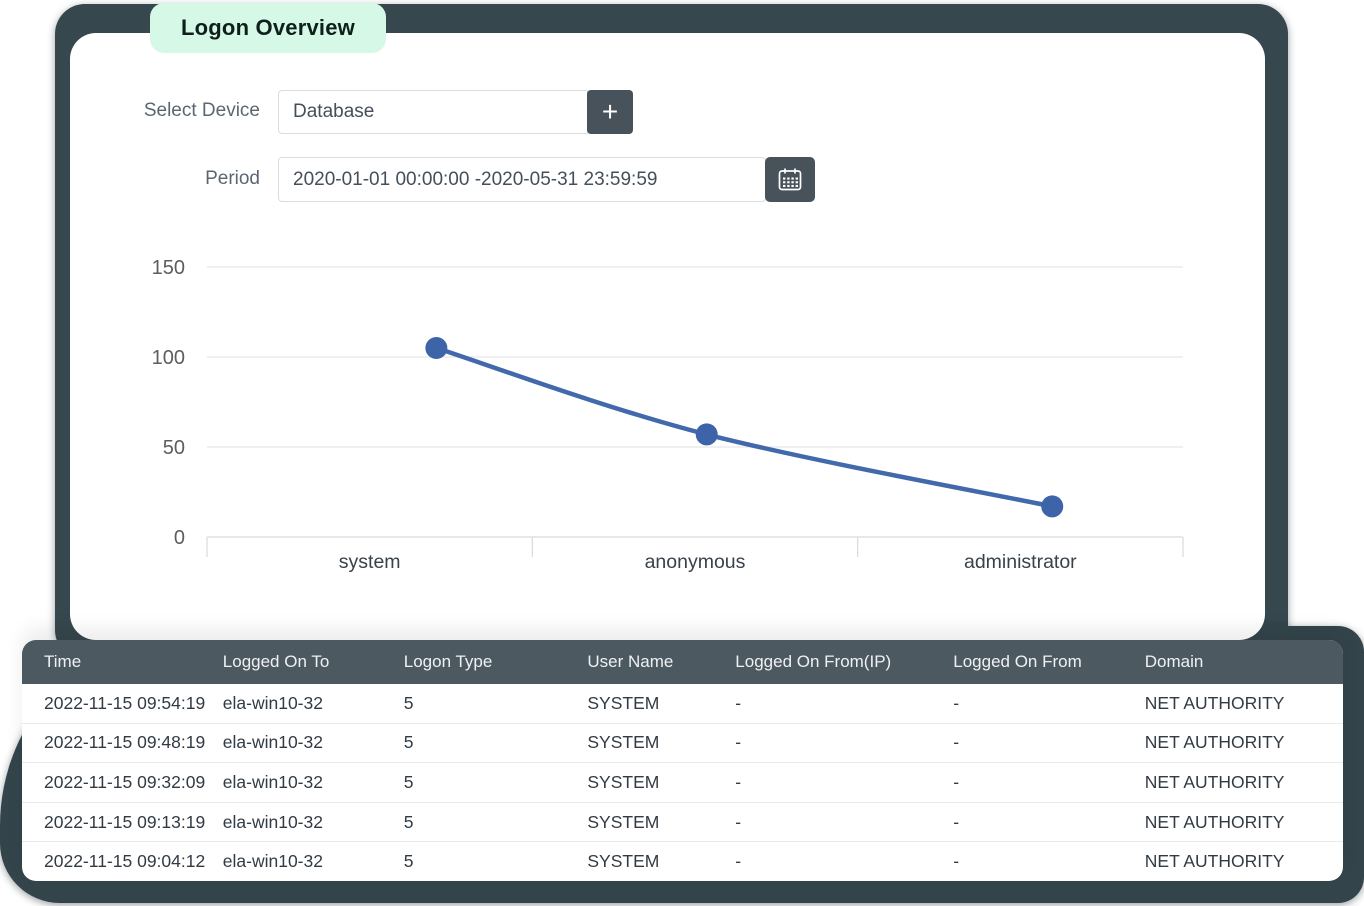 The image size is (1364, 906). I want to click on page-title: Logon Overview, so click(268, 28).